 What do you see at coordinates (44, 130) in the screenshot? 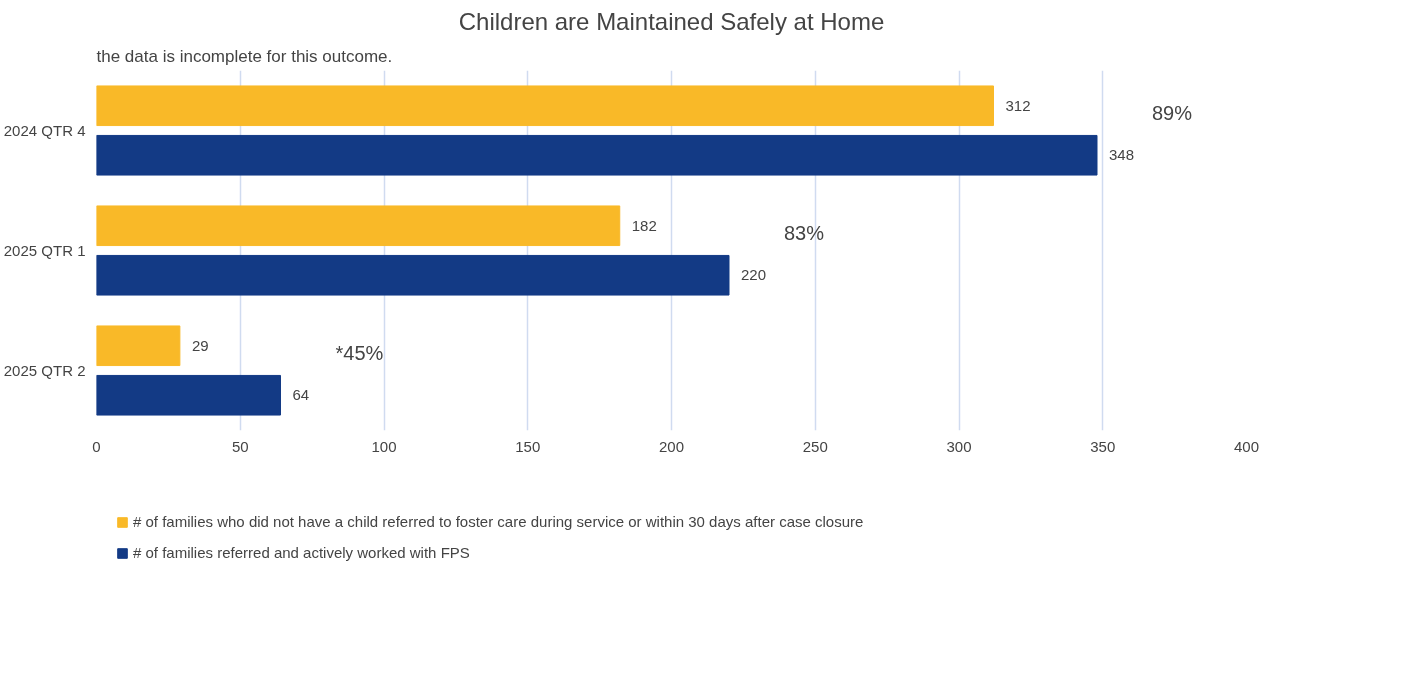
I see `y-tick-label: 2024 QTR 4` at bounding box center [44, 130].